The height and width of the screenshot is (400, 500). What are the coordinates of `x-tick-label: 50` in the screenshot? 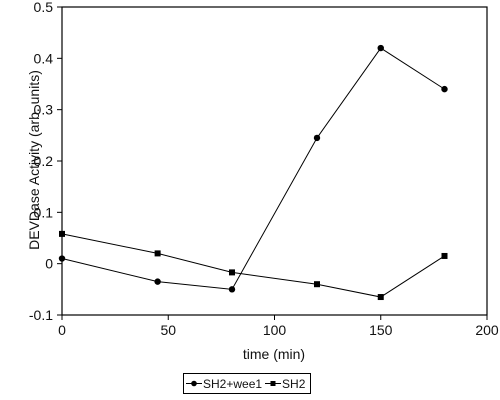 It's located at (168, 330).